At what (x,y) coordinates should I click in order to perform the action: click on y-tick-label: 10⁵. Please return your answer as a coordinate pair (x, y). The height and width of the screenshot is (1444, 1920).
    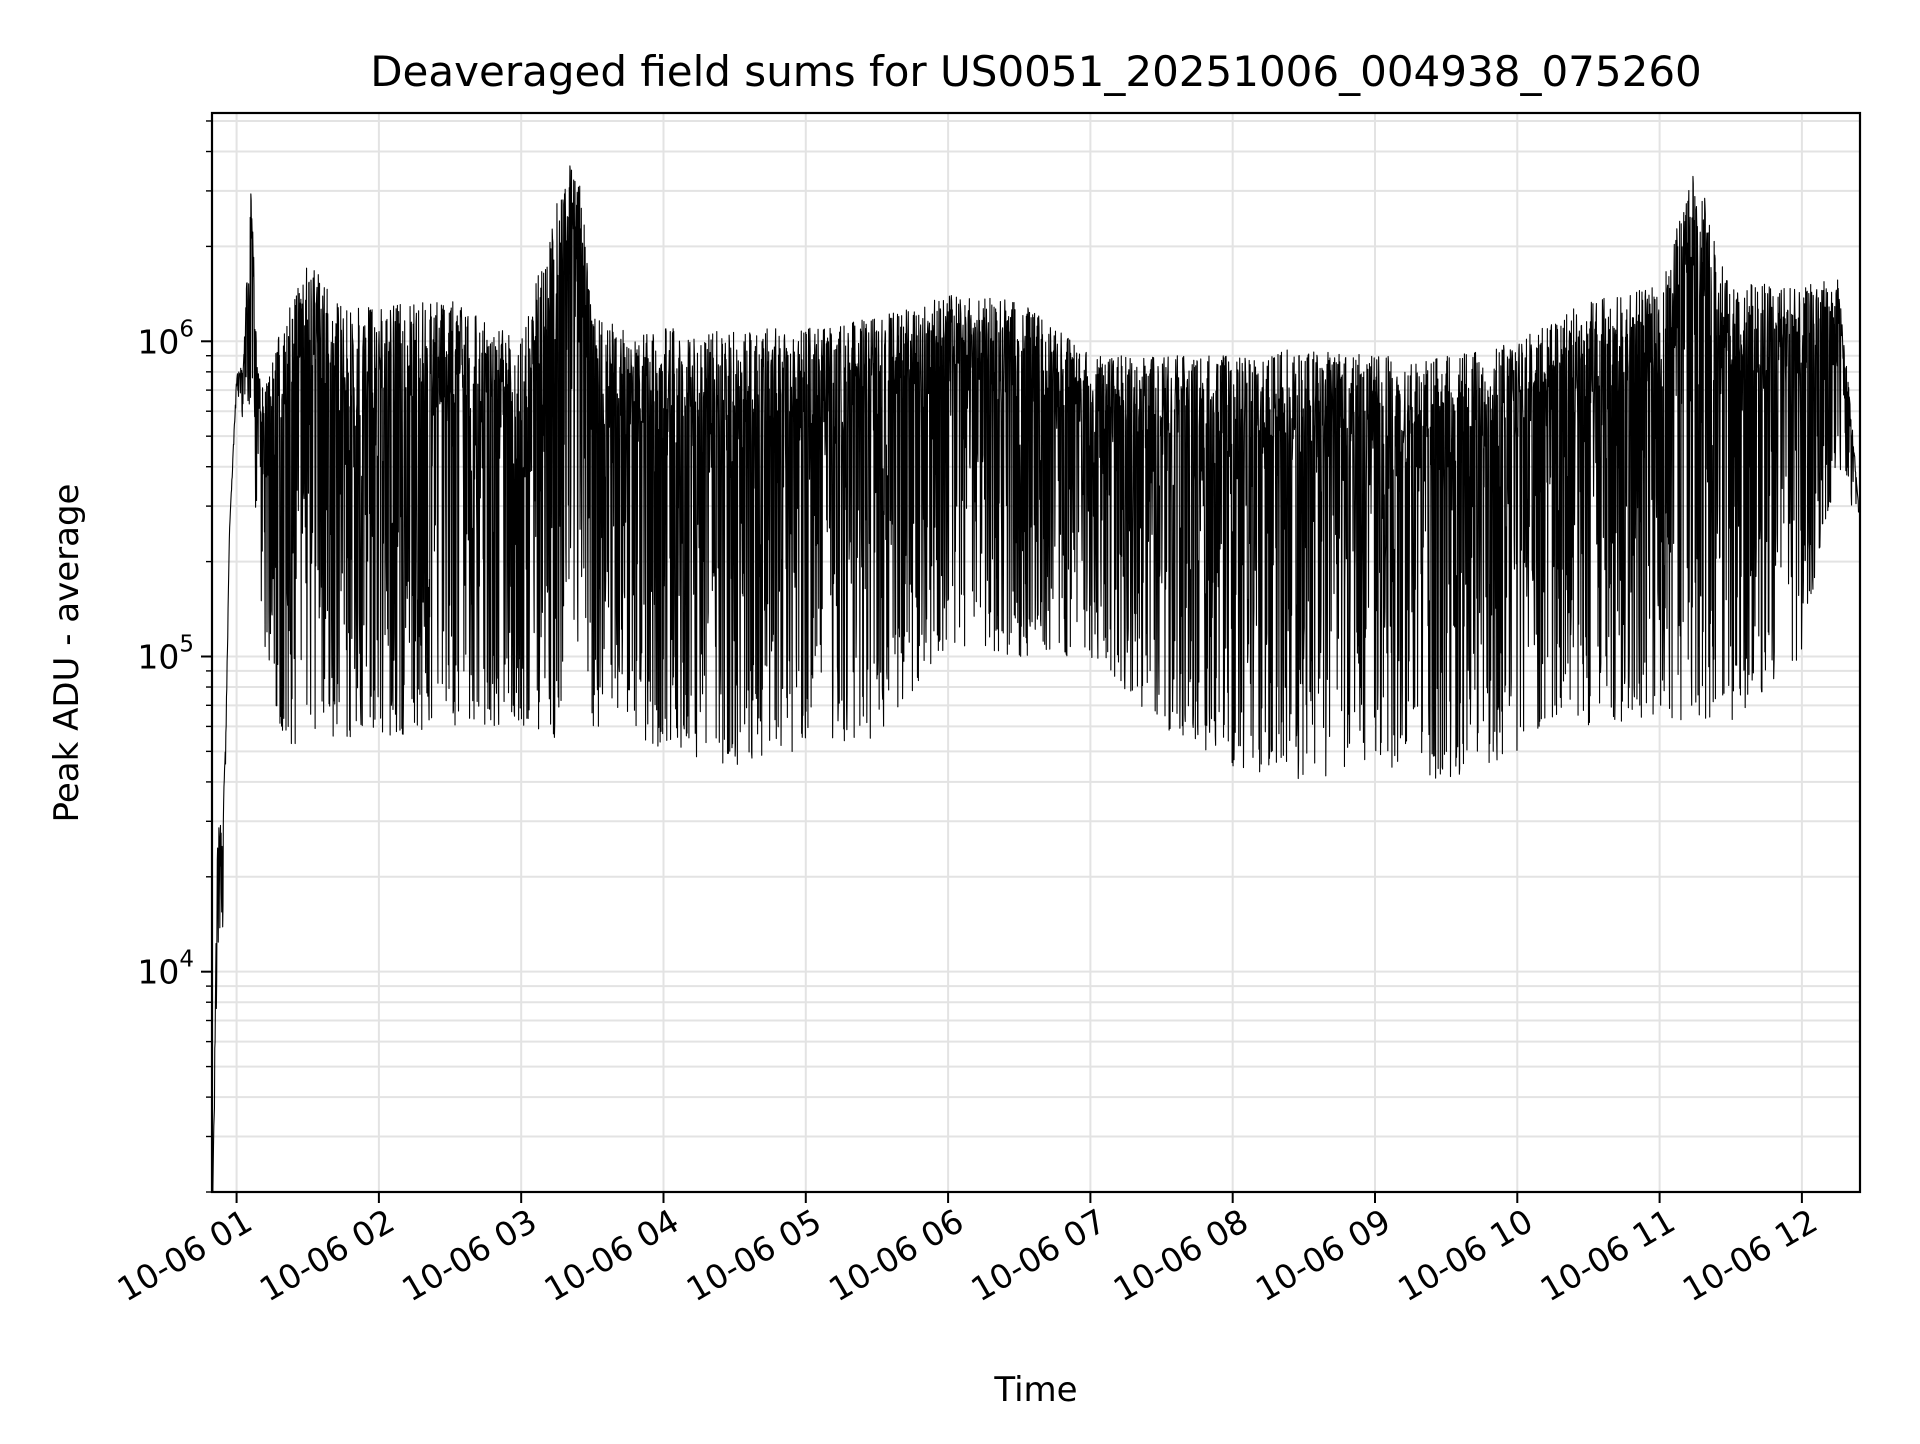
    Looking at the image, I should click on (165, 653).